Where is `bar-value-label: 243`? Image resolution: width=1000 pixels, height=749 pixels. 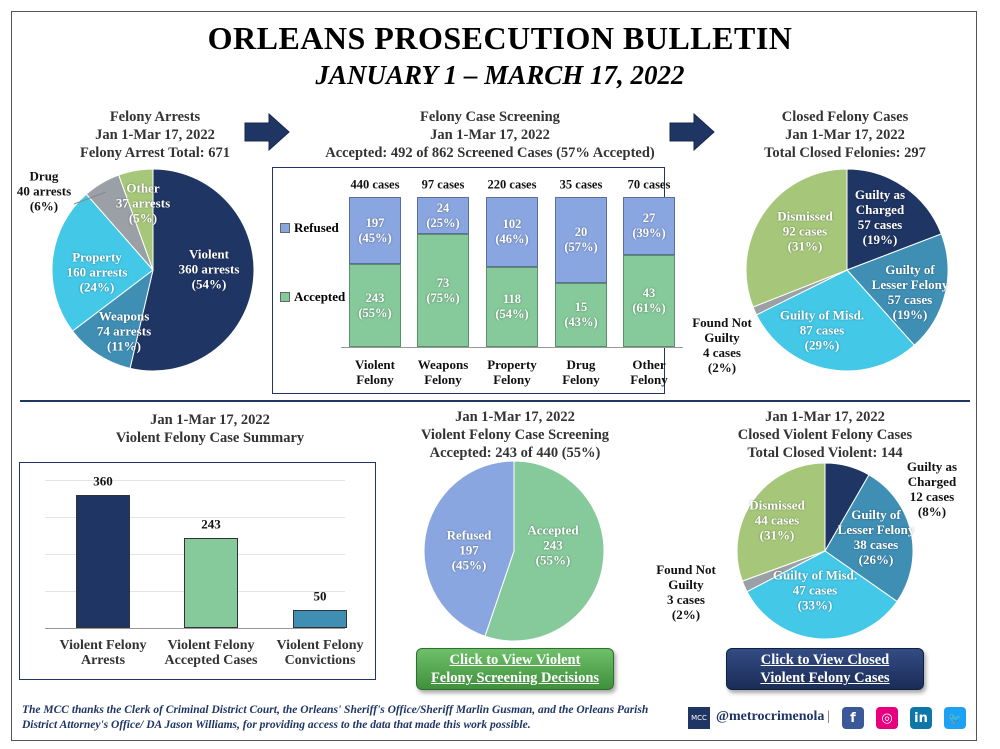
bar-value-label: 243 is located at coordinates (211, 524).